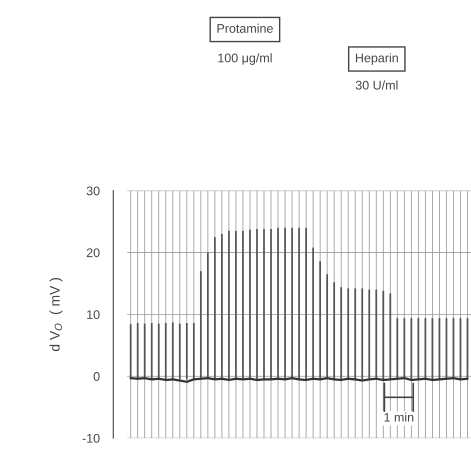 The image size is (471, 454). What do you see at coordinates (245, 28) in the screenshot?
I see `text: Protamine` at bounding box center [245, 28].